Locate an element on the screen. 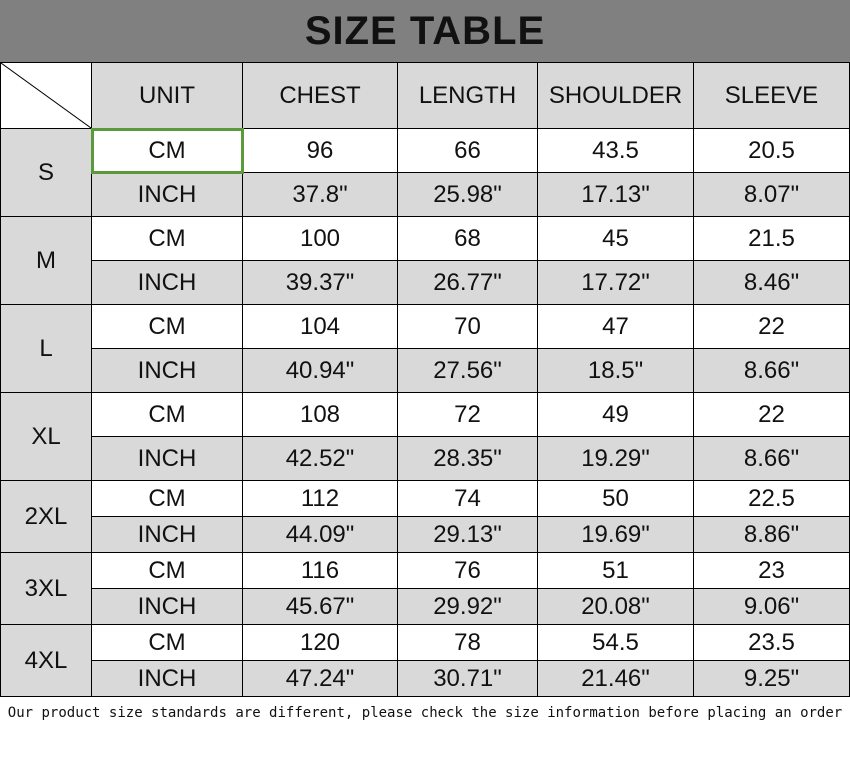 This screenshot has height=765, width=850. value-cell: 40.94" is located at coordinates (320, 370).